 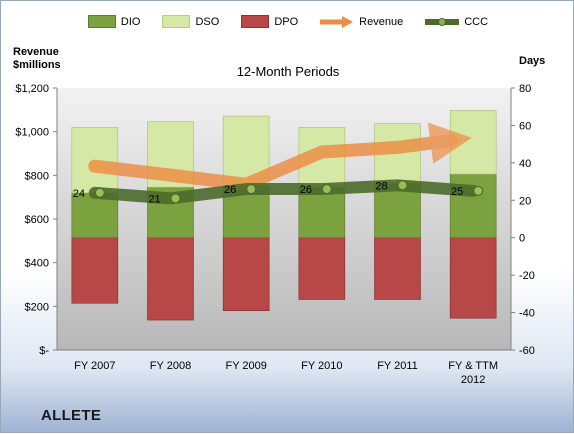 I want to click on x-tick-label: FY 2010, so click(x=321, y=366).